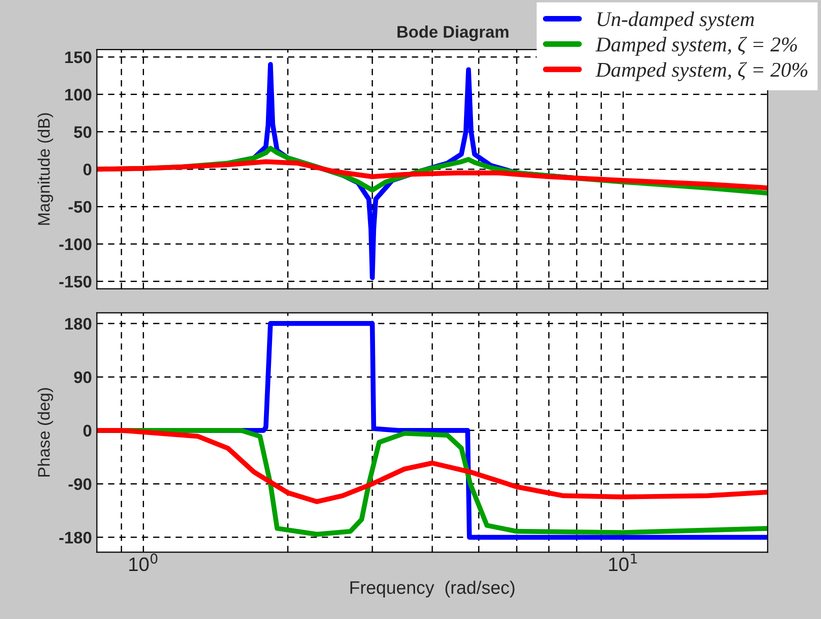  Describe the element at coordinates (623, 563) in the screenshot. I see `x-tick-label: 10$^{1}$` at that location.